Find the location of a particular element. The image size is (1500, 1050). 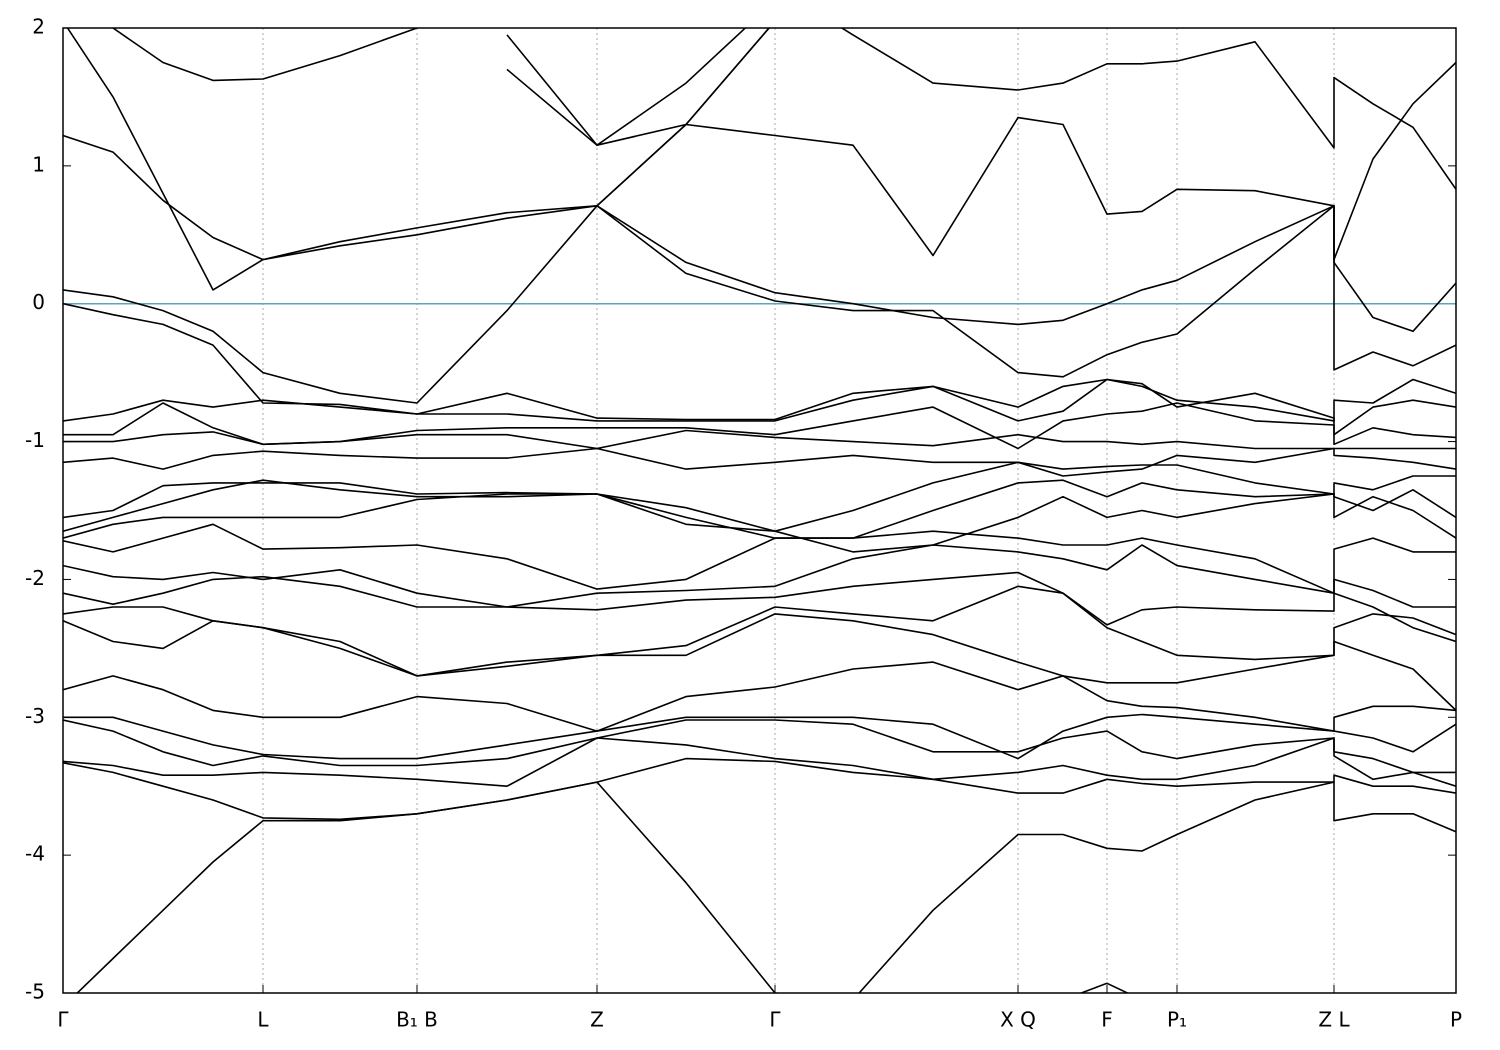

x-tick-label: Z is located at coordinates (597, 1020).